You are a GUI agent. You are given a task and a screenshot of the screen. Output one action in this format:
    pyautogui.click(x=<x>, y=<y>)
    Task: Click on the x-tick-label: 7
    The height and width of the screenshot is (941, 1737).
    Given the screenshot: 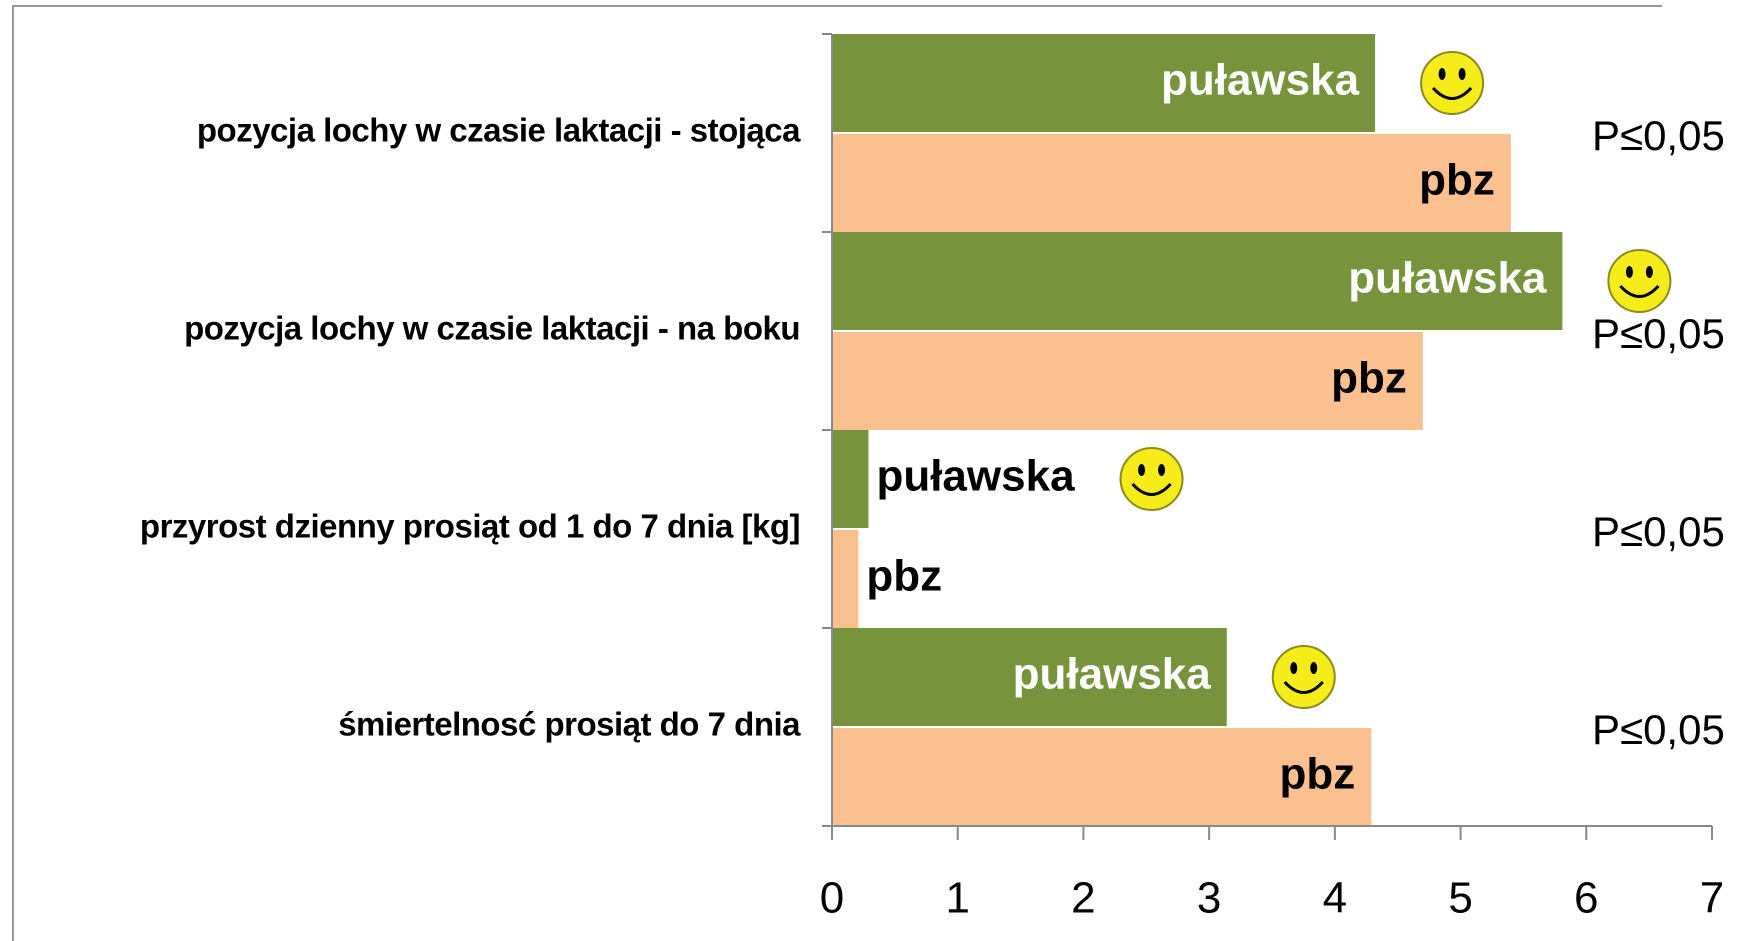 What is the action you would take?
    pyautogui.click(x=1712, y=898)
    